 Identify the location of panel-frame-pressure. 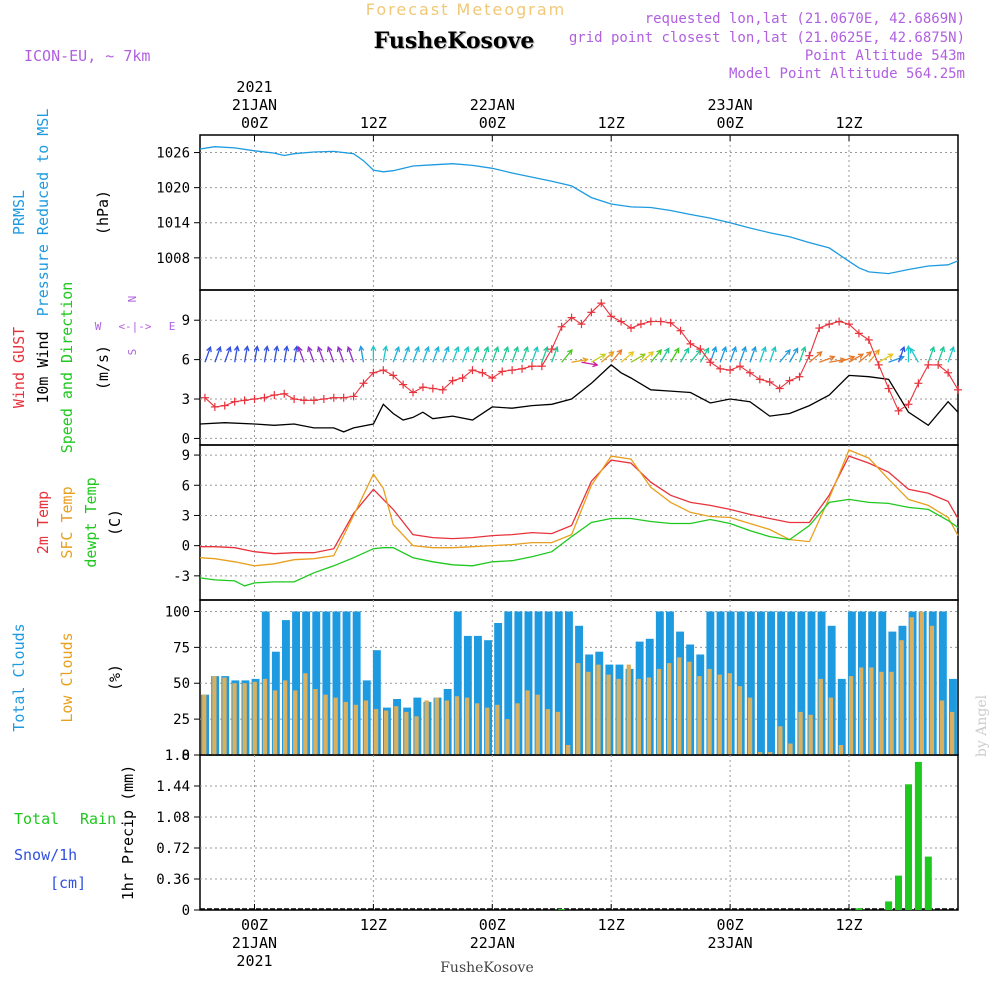
(579, 212).